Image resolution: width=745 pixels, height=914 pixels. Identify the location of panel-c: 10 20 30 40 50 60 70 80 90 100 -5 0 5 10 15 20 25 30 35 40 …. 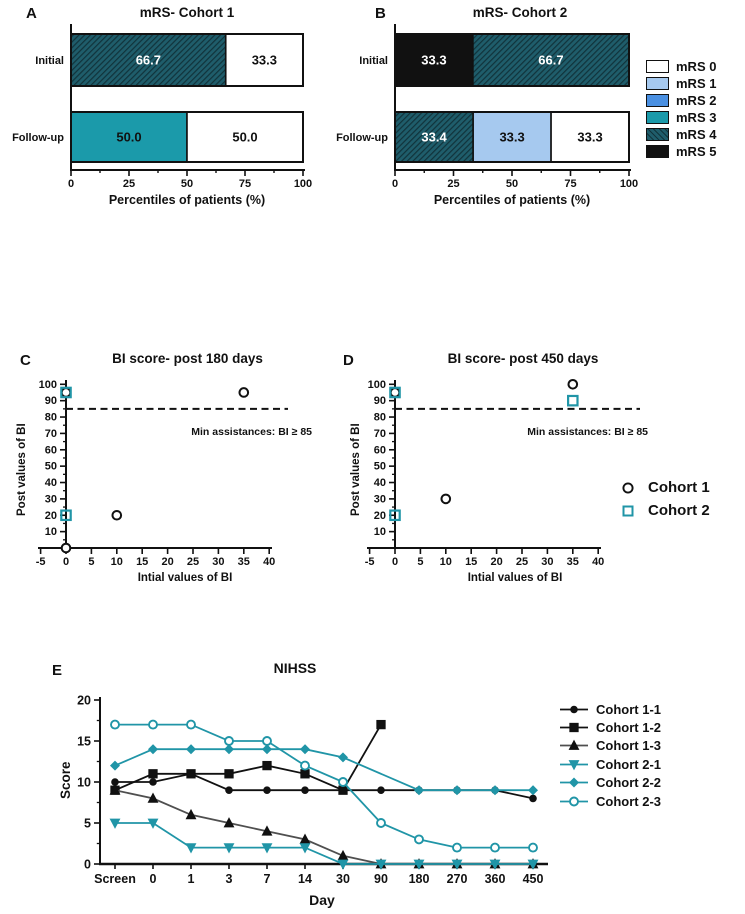
(186, 460).